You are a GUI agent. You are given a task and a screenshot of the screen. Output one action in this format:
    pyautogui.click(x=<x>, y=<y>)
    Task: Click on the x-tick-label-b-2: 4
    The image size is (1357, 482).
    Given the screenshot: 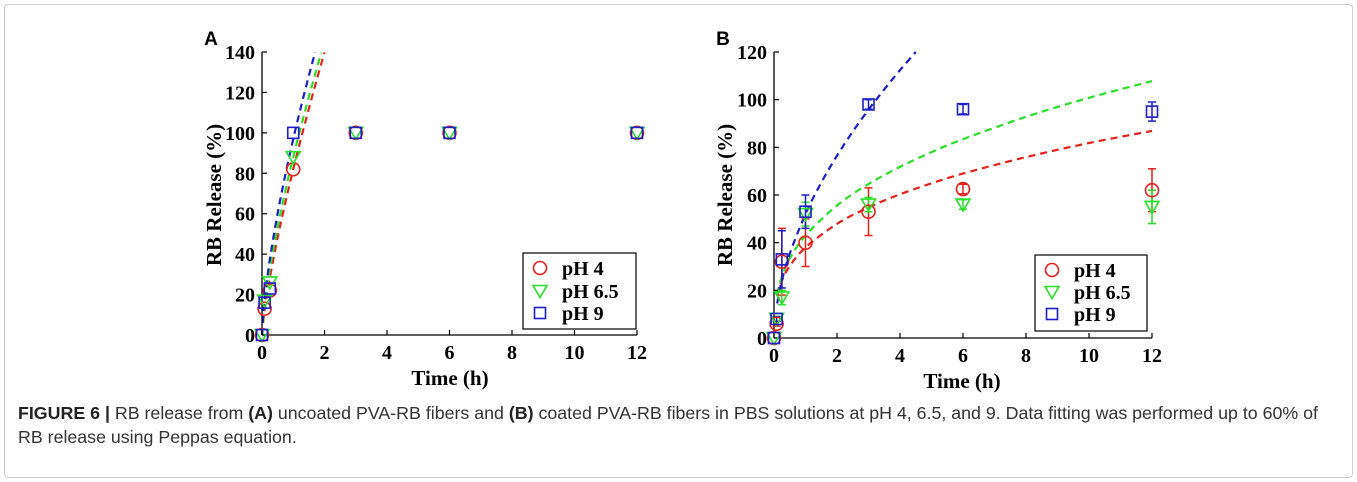 What is the action you would take?
    pyautogui.click(x=900, y=356)
    